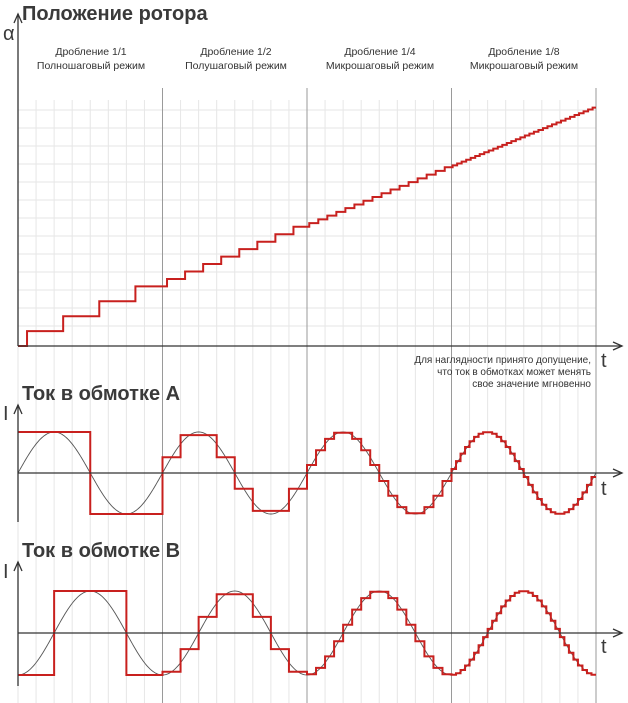  What do you see at coordinates (90, 52) in the screenshot?
I see `mode-1-name: Дробление 1/1` at bounding box center [90, 52].